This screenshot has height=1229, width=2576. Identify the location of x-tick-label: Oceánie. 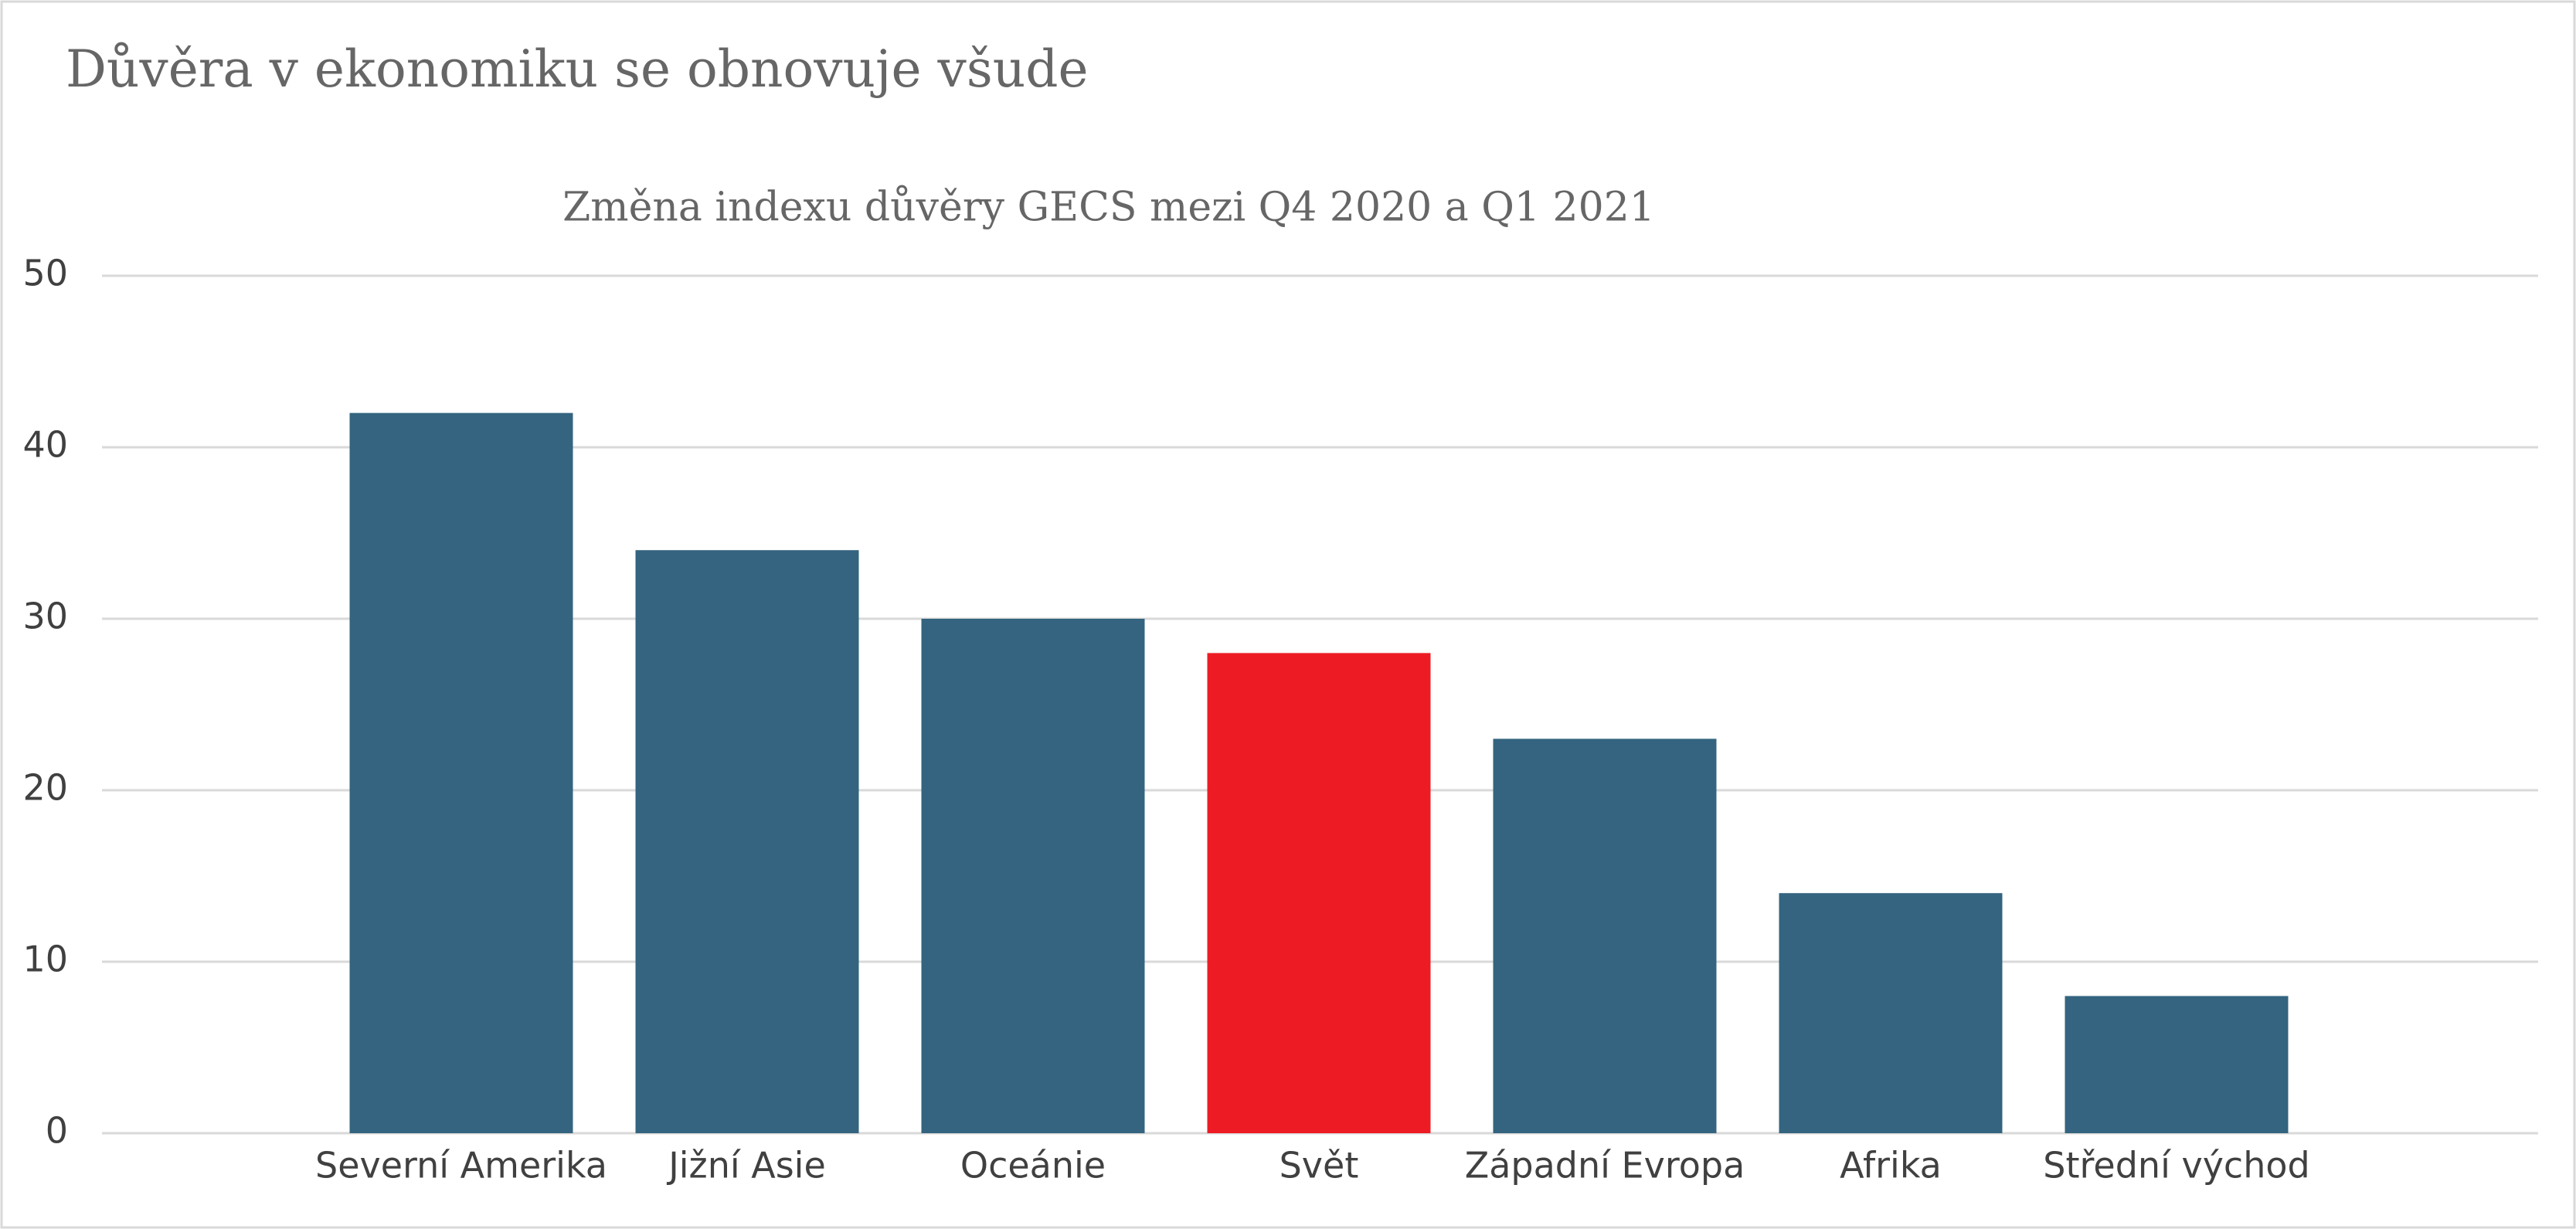
(1033, 1166).